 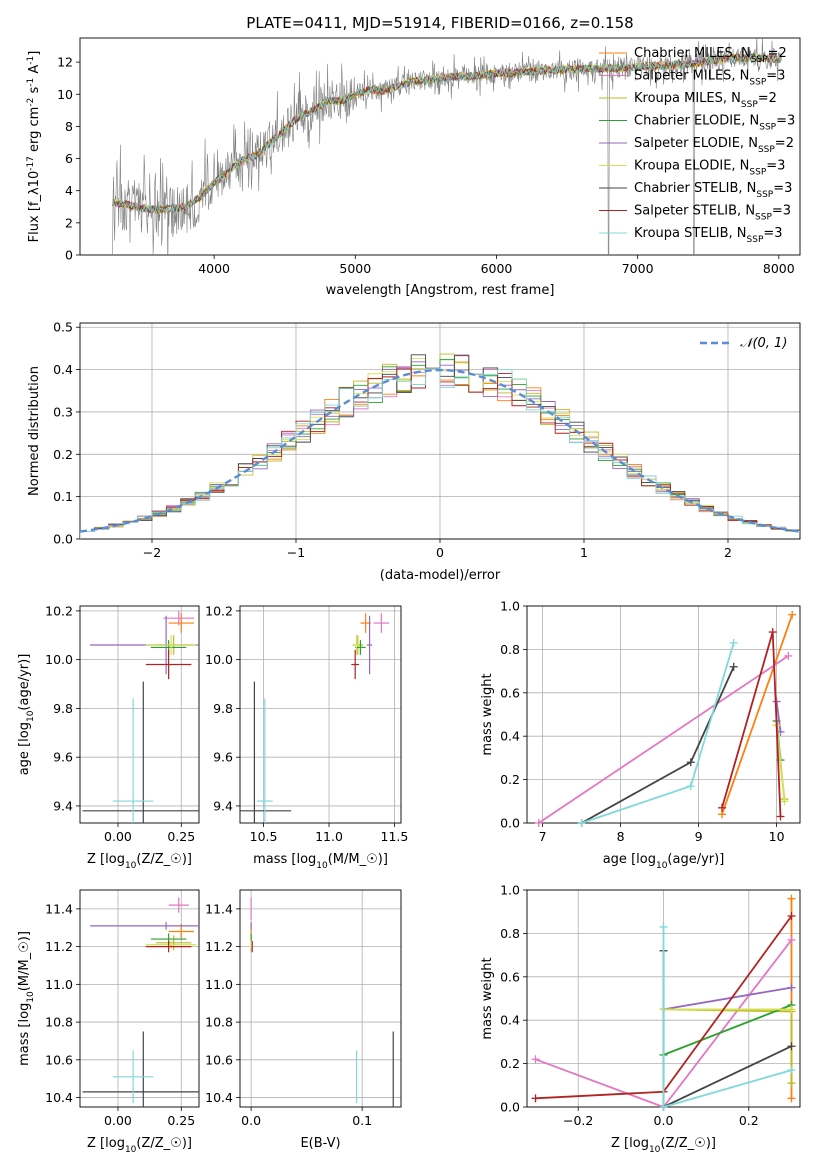 I want to click on legend-label: Kroupa ELODIE, NSSP=3, so click(x=709, y=168).